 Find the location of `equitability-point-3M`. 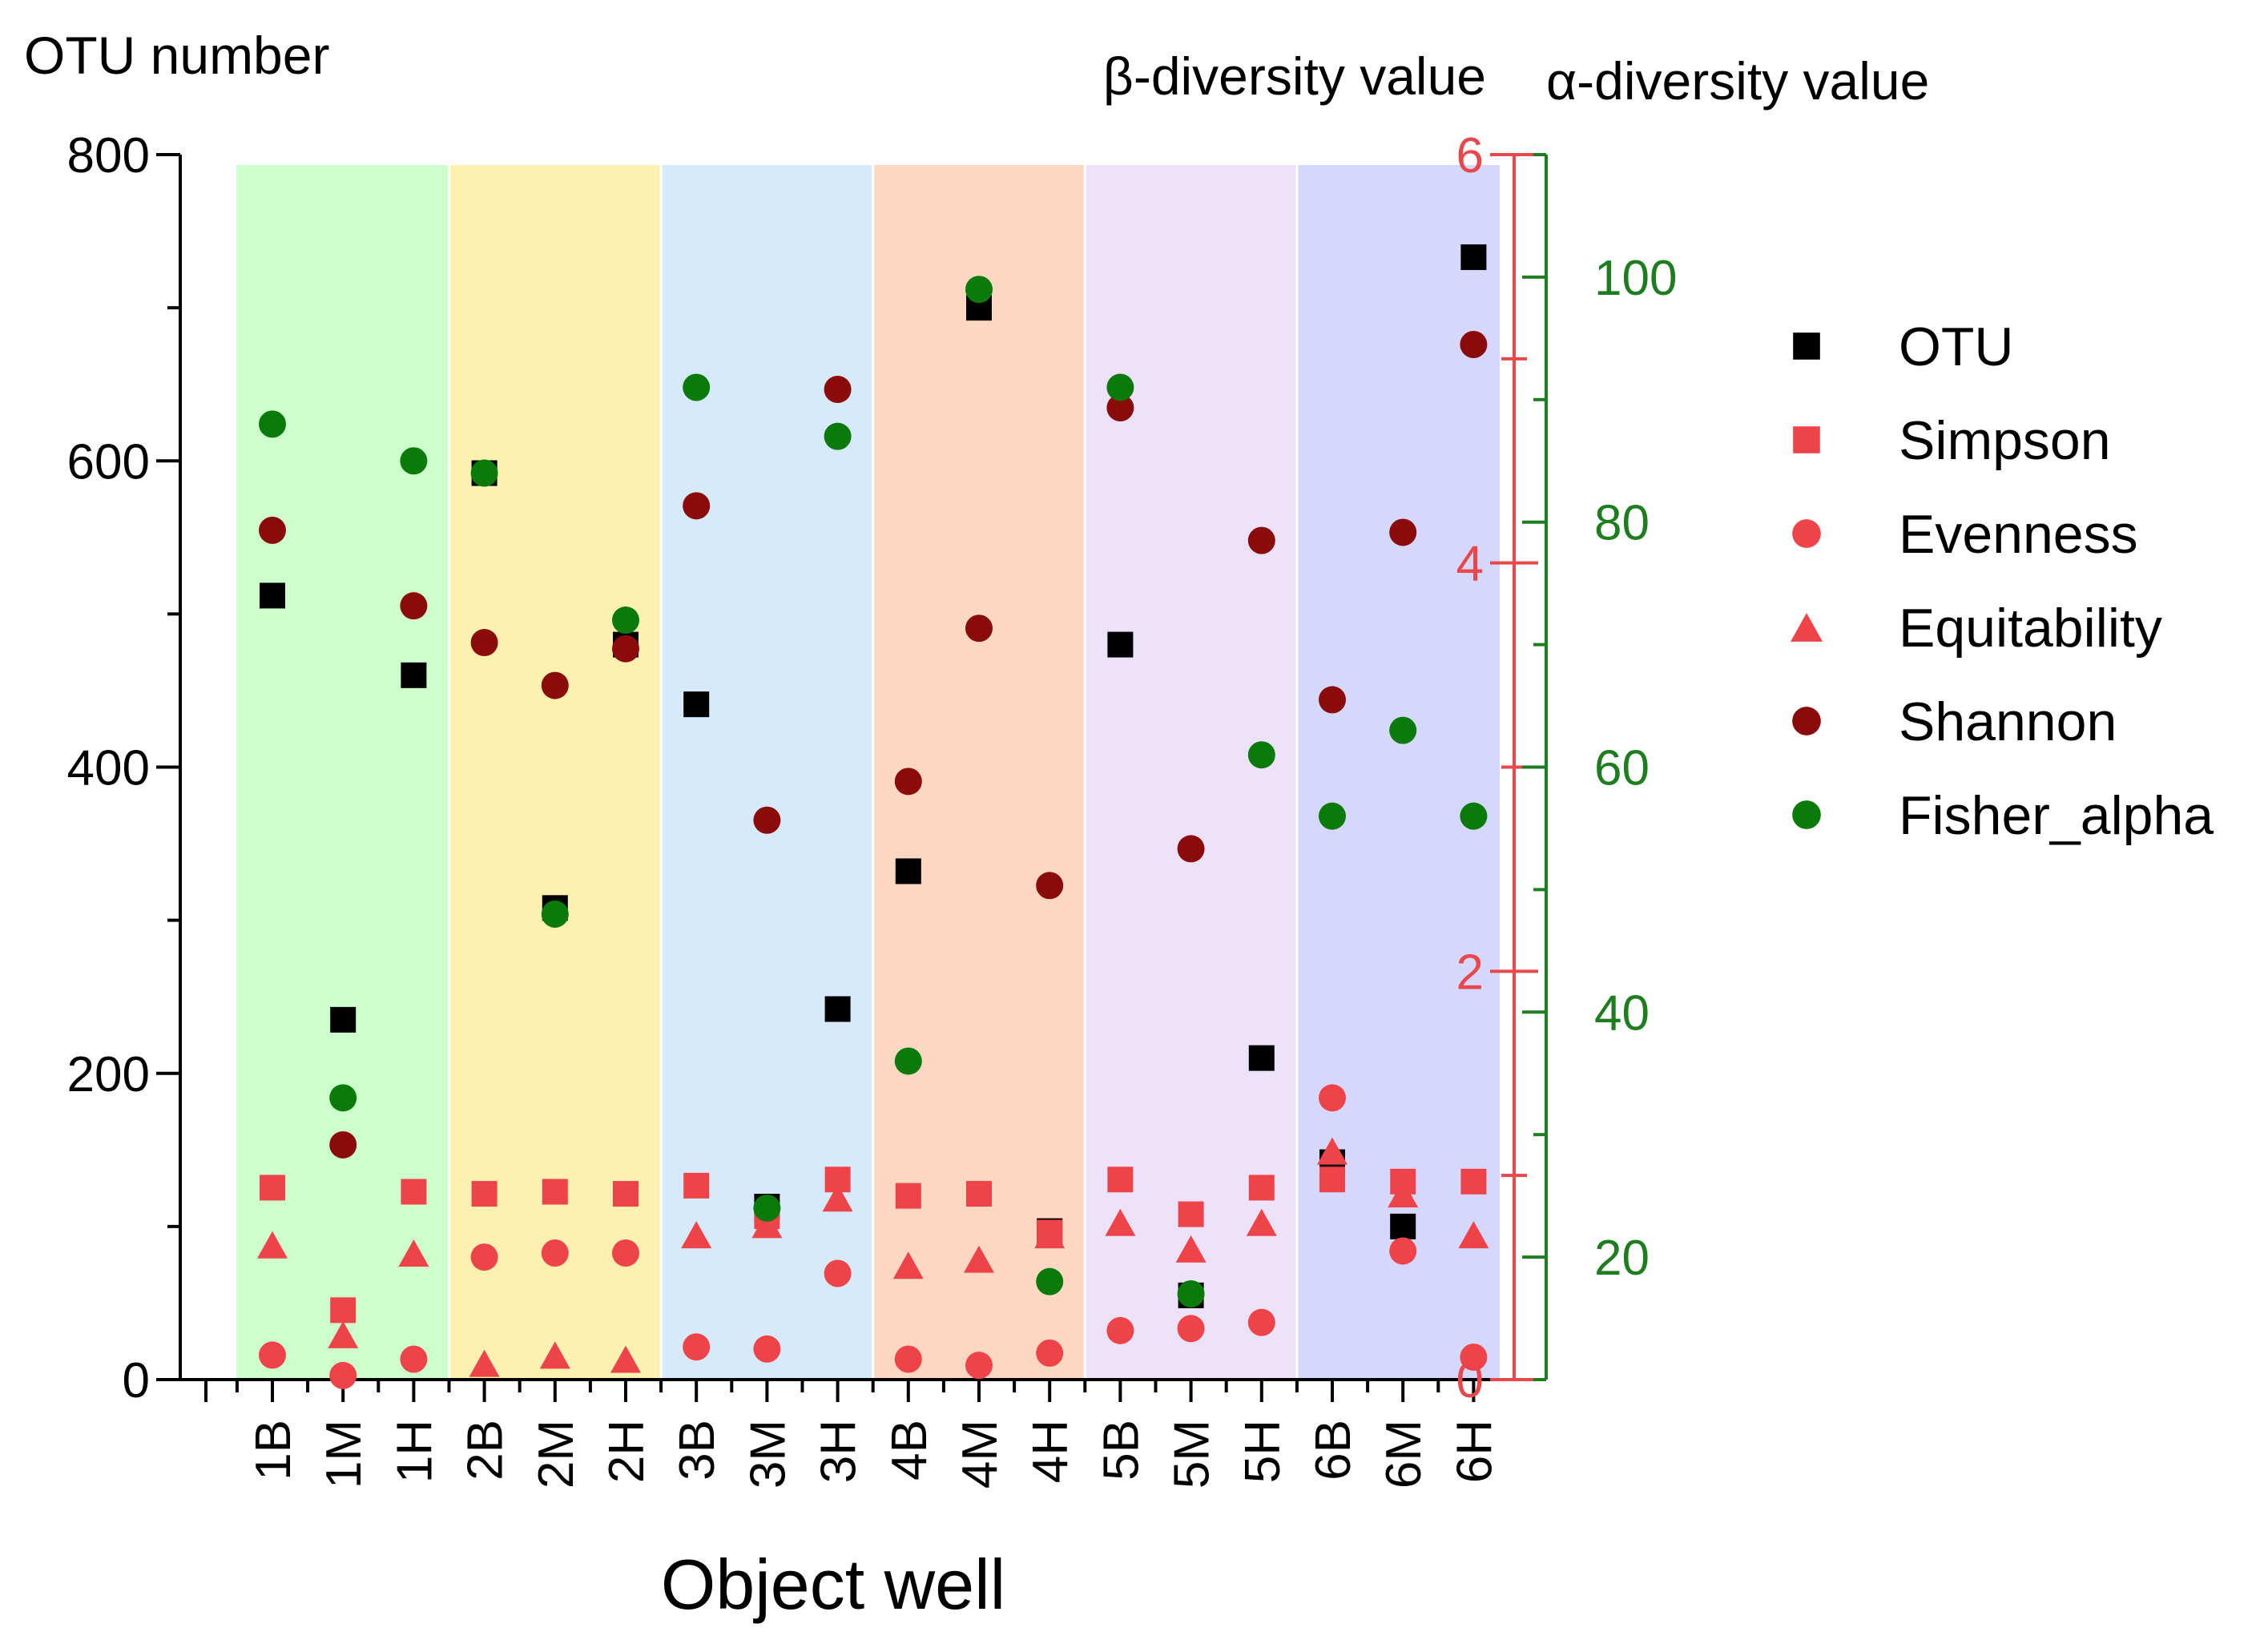

equitability-point-3M is located at coordinates (767, 1225).